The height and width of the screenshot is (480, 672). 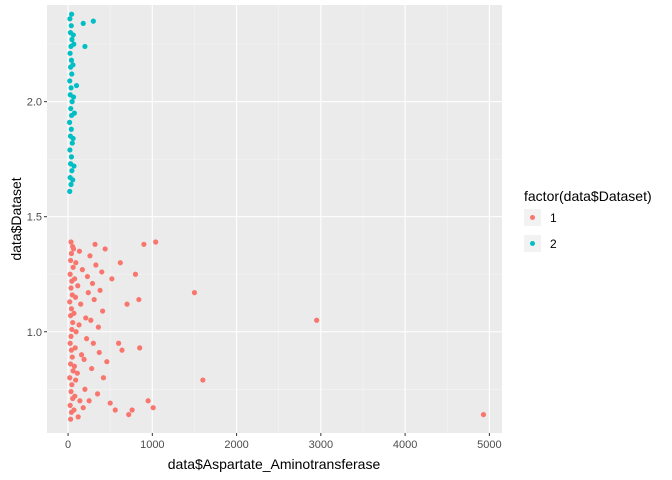 What do you see at coordinates (152, 445) in the screenshot?
I see `x-tick-label: 1000` at bounding box center [152, 445].